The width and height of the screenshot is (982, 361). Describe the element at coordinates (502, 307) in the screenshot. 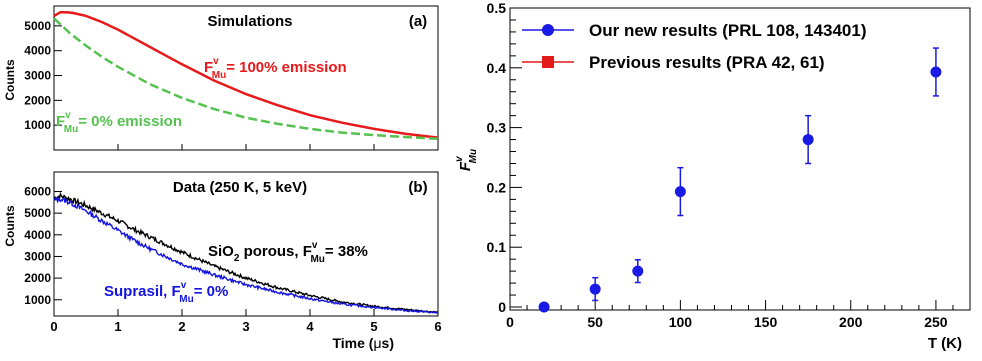

I see `y-tick-label: 0` at that location.